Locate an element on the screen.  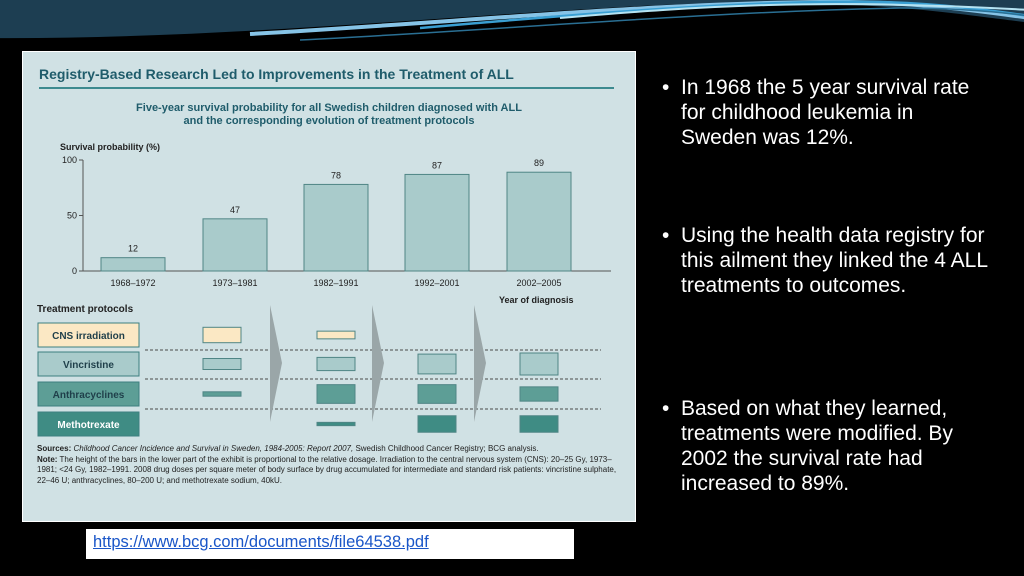
x-tick-label: 1973–1981 is located at coordinates (234, 283).